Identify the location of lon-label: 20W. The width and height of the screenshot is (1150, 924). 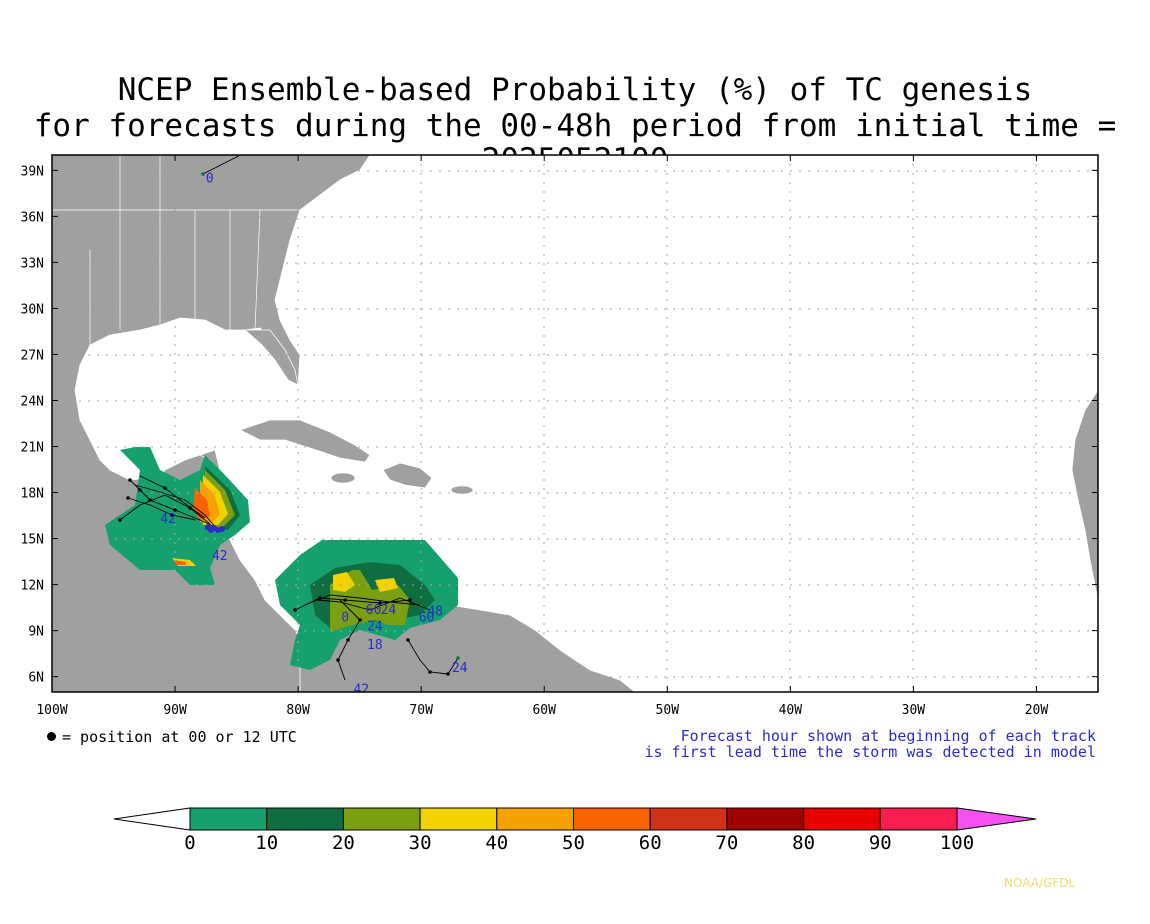
(1037, 710).